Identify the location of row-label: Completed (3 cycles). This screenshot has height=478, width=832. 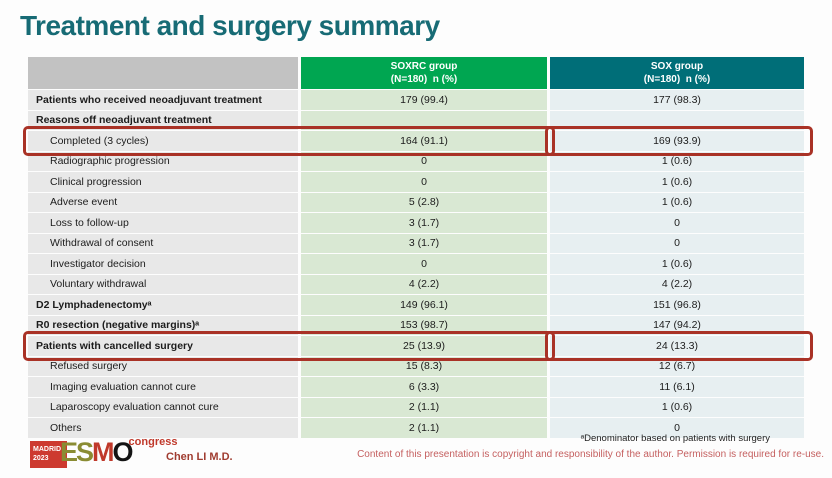
(163, 141).